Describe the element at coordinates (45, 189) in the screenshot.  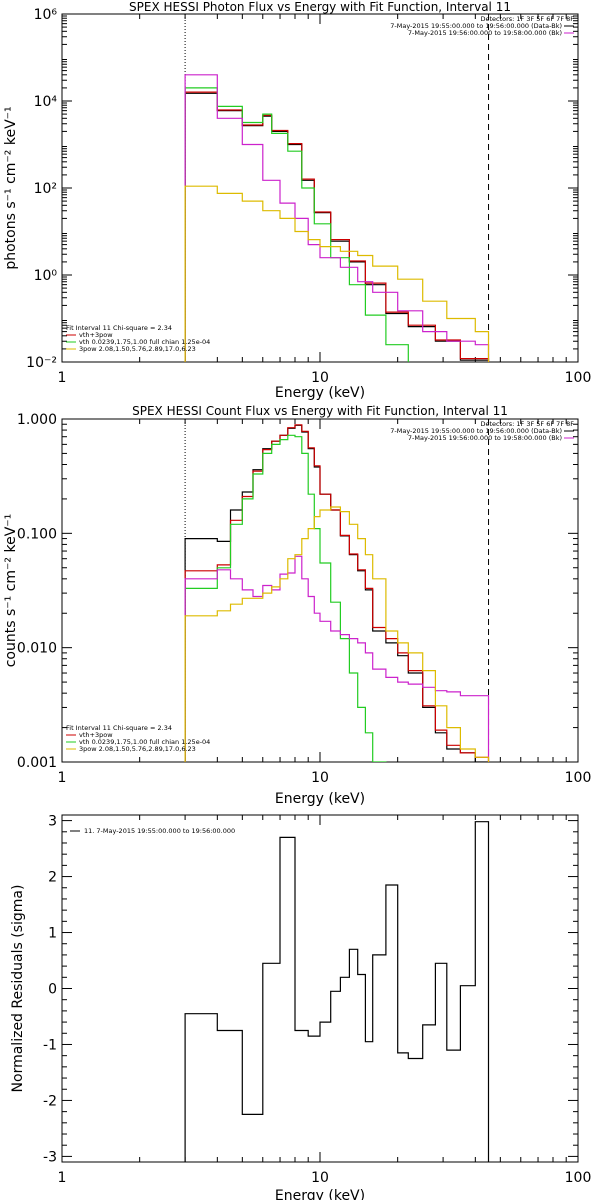
I see `y-tick-label: 10²` at that location.